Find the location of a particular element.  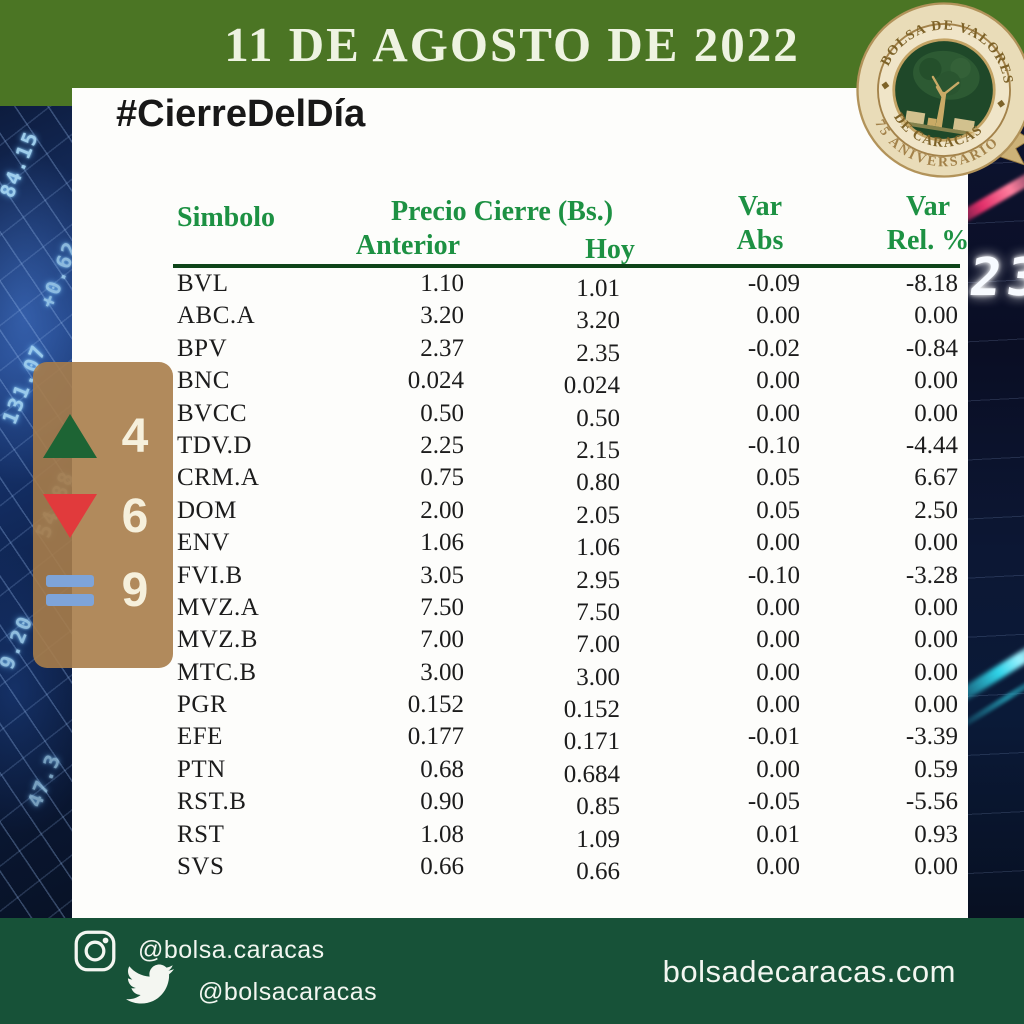

var-abs-cell: -0.09 is located at coordinates (773, 283).